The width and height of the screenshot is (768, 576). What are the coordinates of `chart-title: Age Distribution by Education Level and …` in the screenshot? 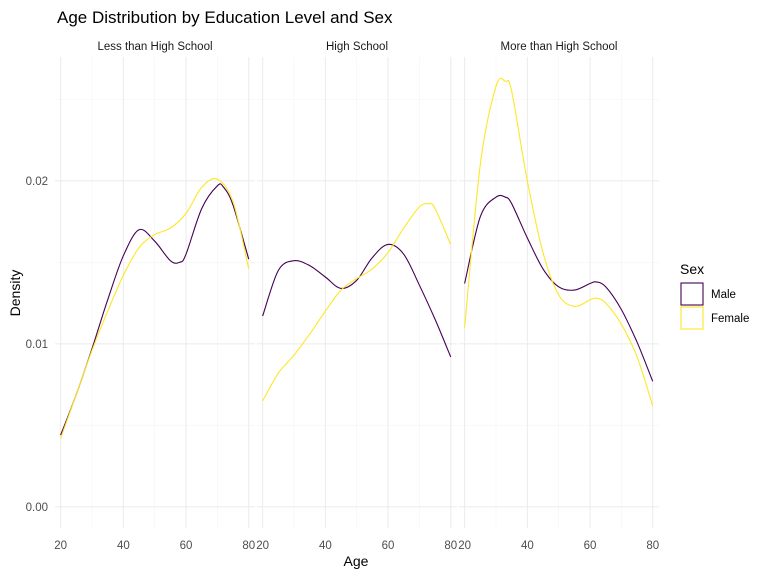 It's located at (225, 17).